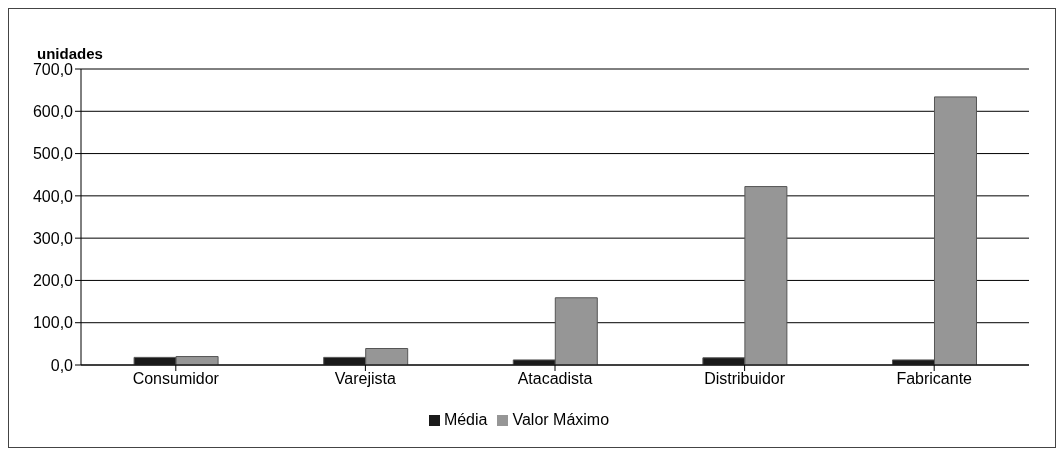 This screenshot has width=1064, height=456. Describe the element at coordinates (176, 379) in the screenshot. I see `x-tick-label: Consumidor` at that location.